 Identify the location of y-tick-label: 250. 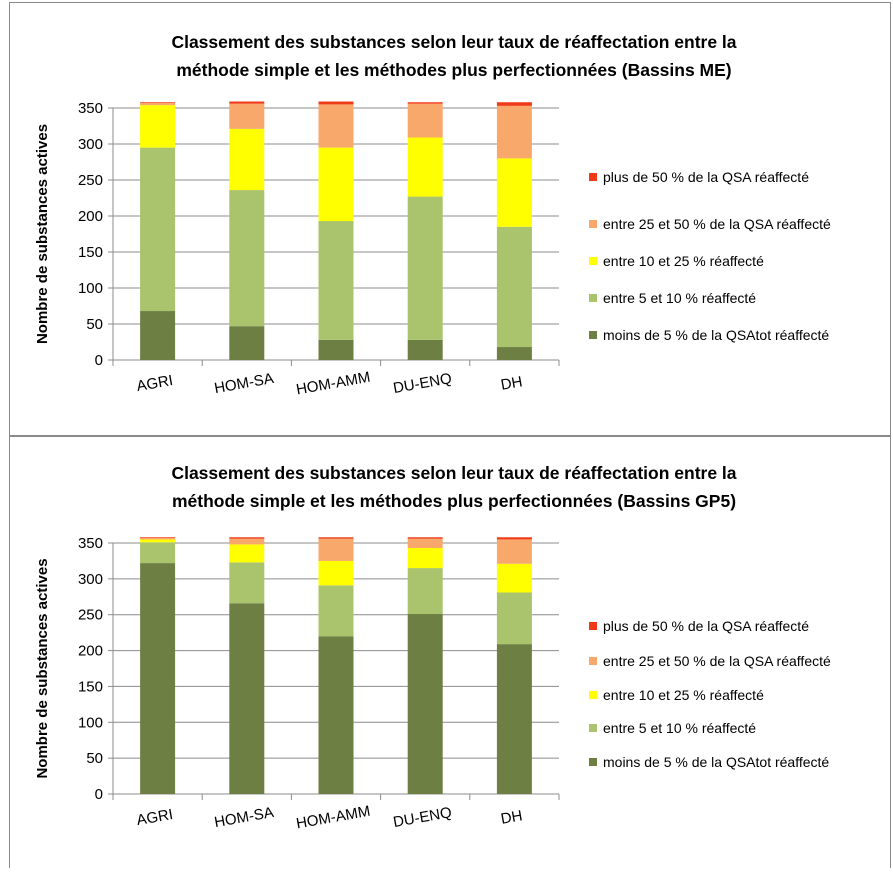
(90, 615).